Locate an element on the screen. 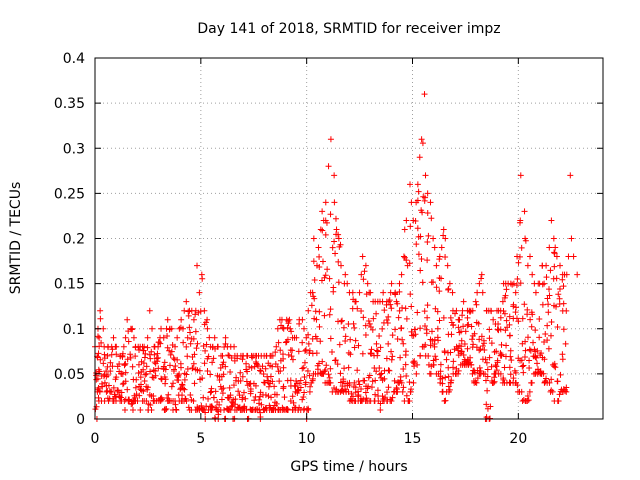 This screenshot has height=480, width=640. x-tick-label: 5 is located at coordinates (200, 439).